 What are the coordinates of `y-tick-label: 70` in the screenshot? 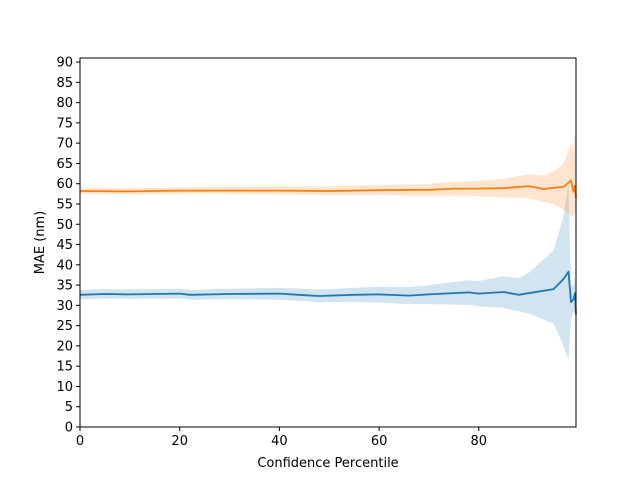 It's located at (64, 144).